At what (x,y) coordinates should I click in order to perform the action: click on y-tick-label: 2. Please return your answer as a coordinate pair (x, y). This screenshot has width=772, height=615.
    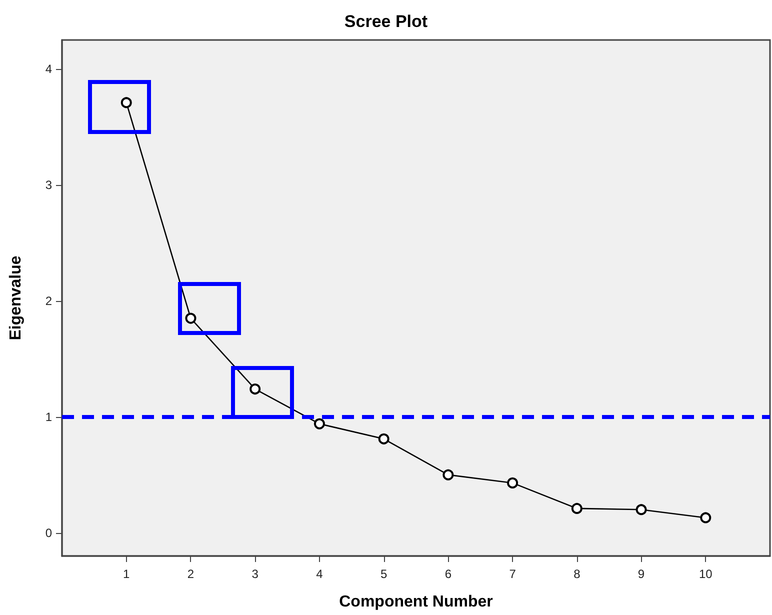
    Looking at the image, I should click on (48, 301).